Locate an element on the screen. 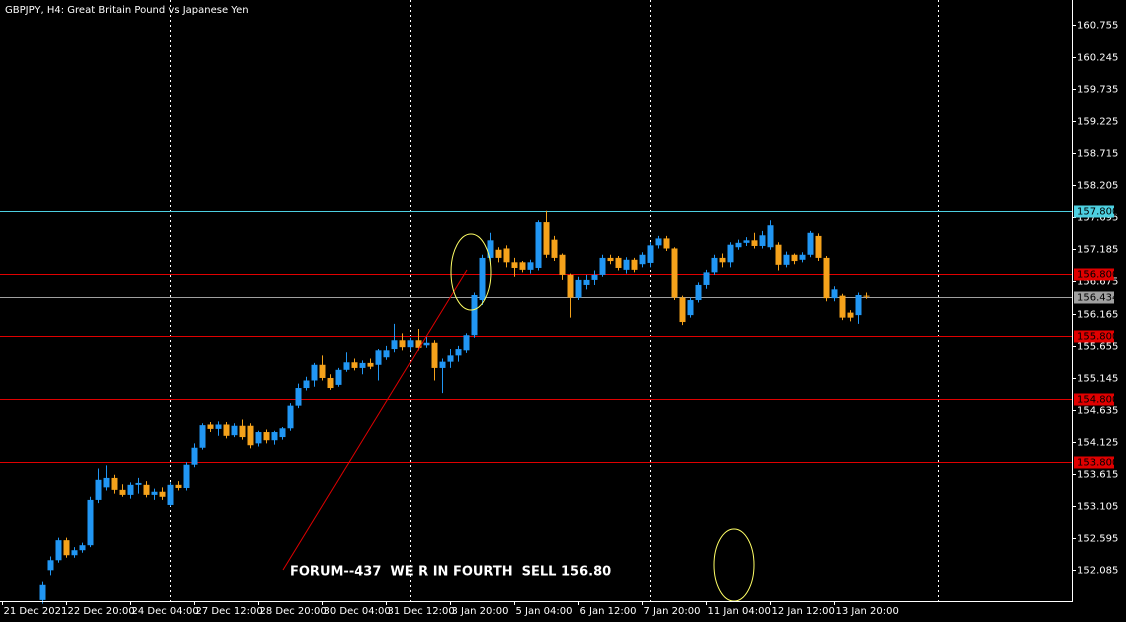  highlight-ellipse is located at coordinates (471, 272).